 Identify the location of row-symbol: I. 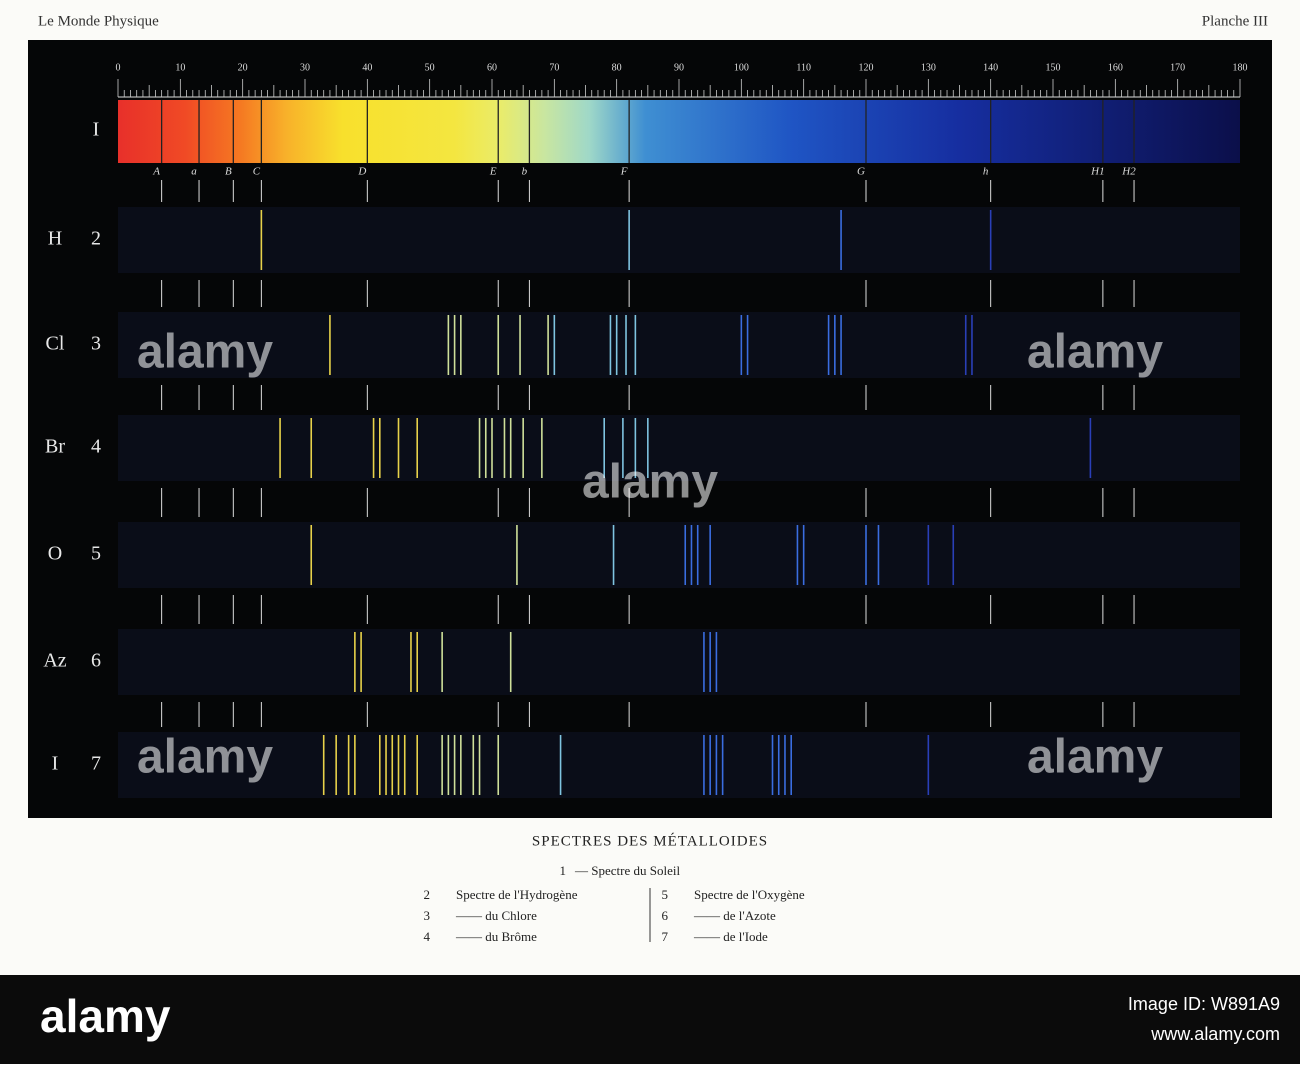
(55, 764).